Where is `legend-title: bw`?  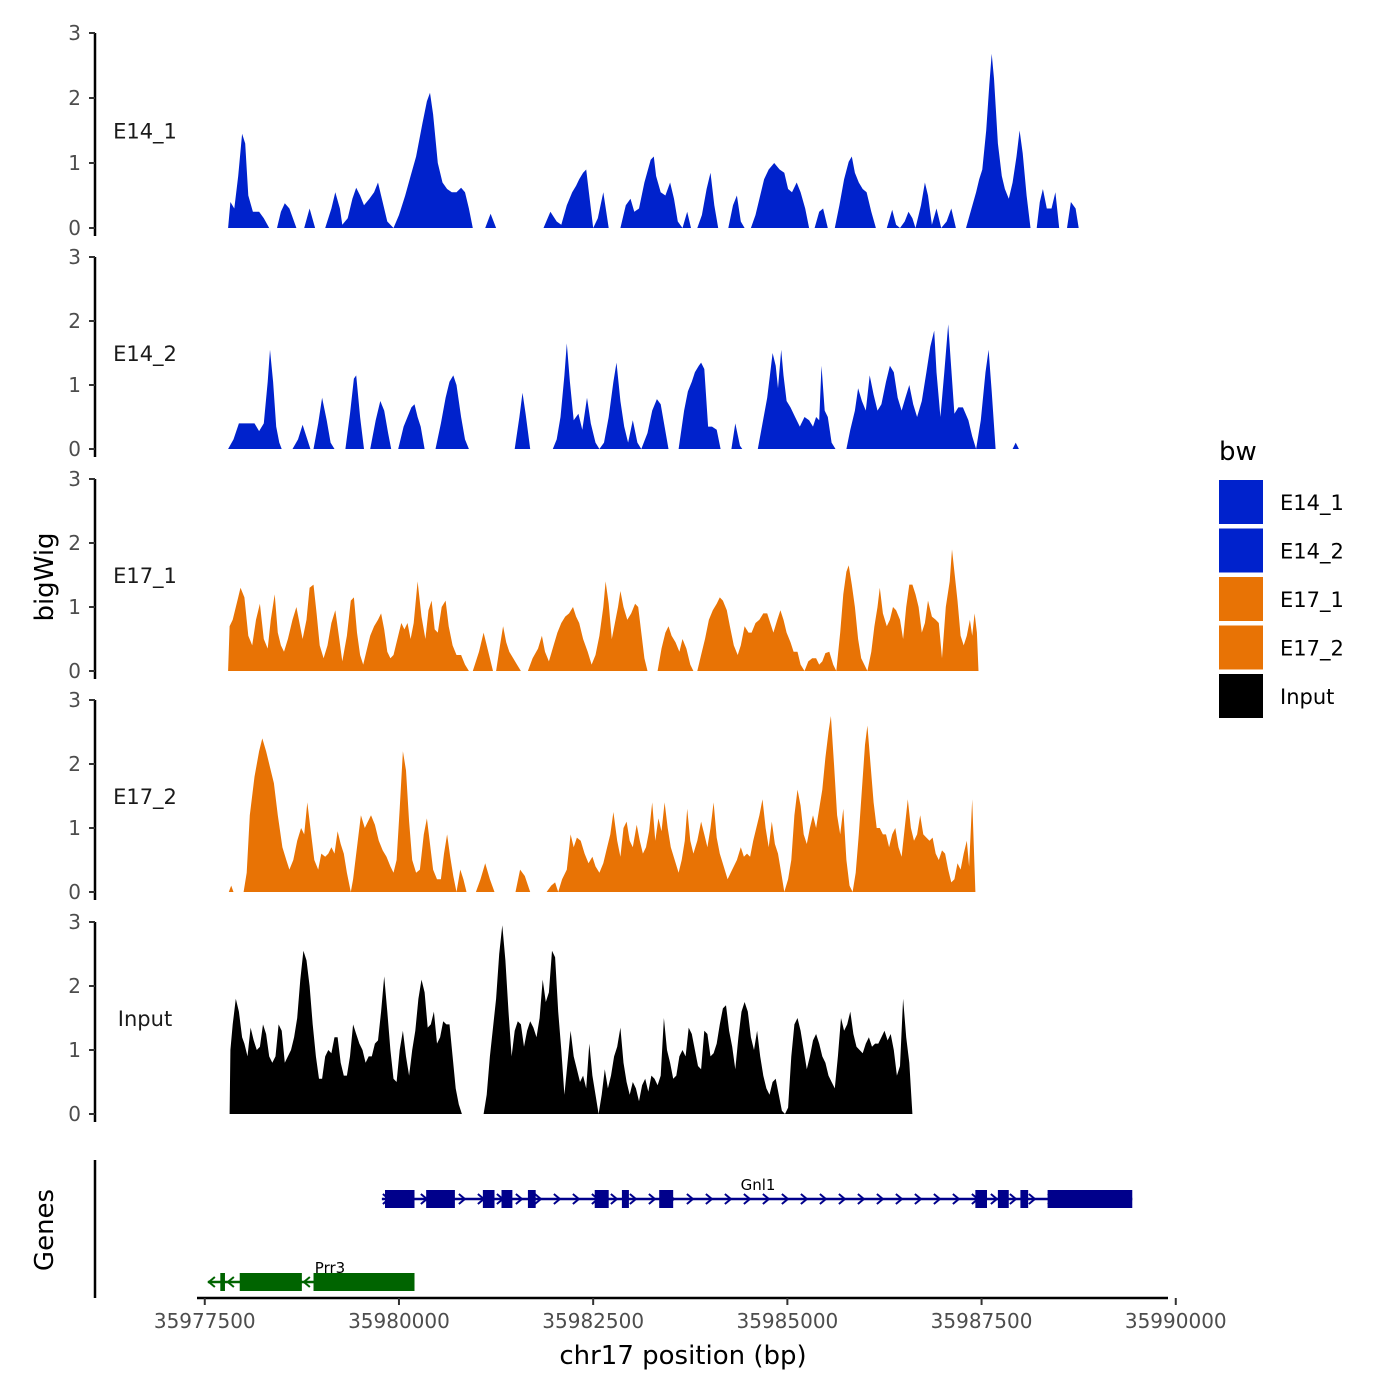 legend-title: bw is located at coordinates (1238, 452).